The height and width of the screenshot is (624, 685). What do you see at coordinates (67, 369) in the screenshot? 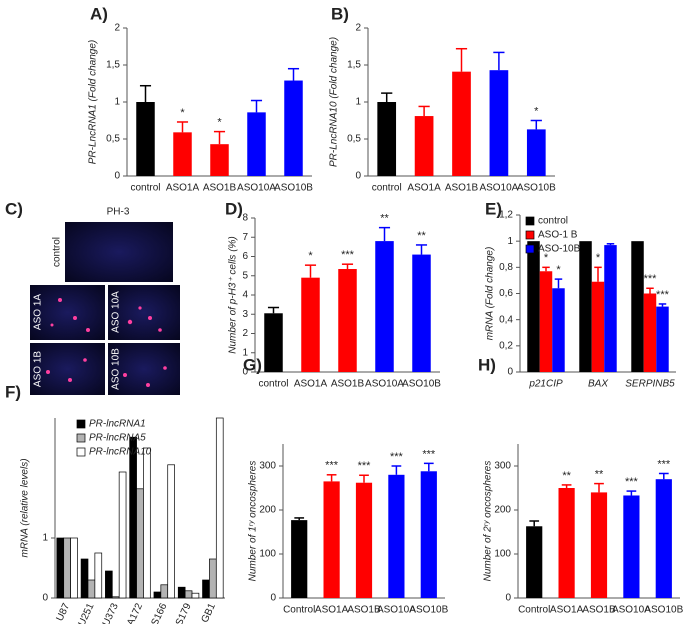
I see `micrograph` at bounding box center [67, 369].